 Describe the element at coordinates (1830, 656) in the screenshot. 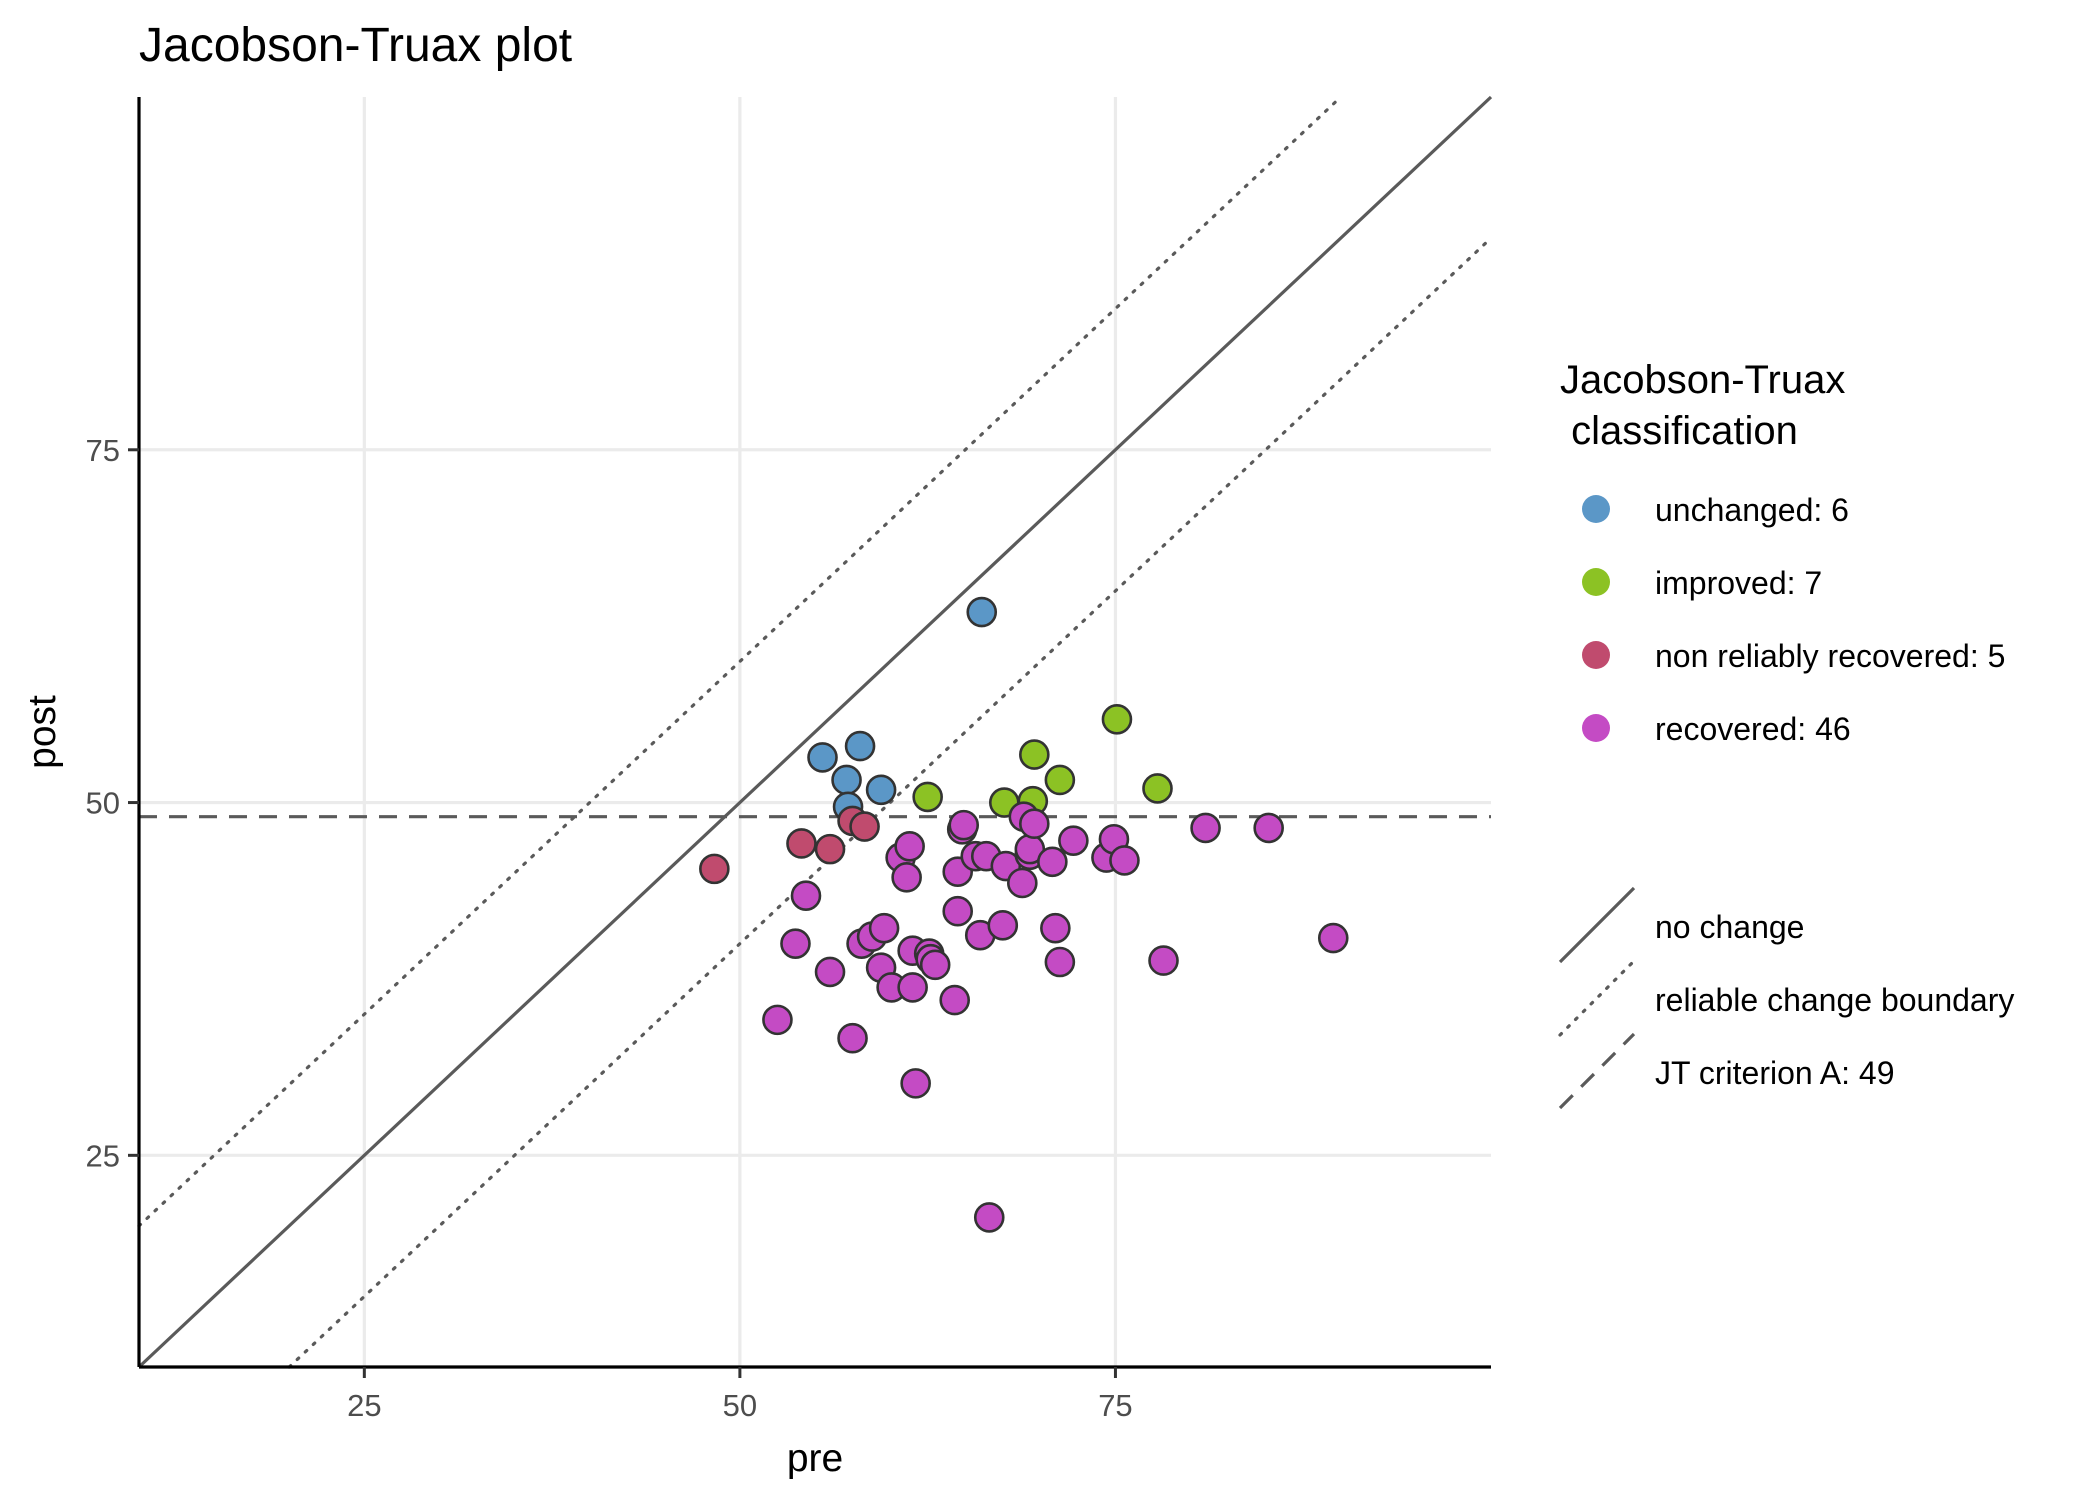

I see `legend-label-non-reliably-recovered: non reliably recovered: 5` at that location.